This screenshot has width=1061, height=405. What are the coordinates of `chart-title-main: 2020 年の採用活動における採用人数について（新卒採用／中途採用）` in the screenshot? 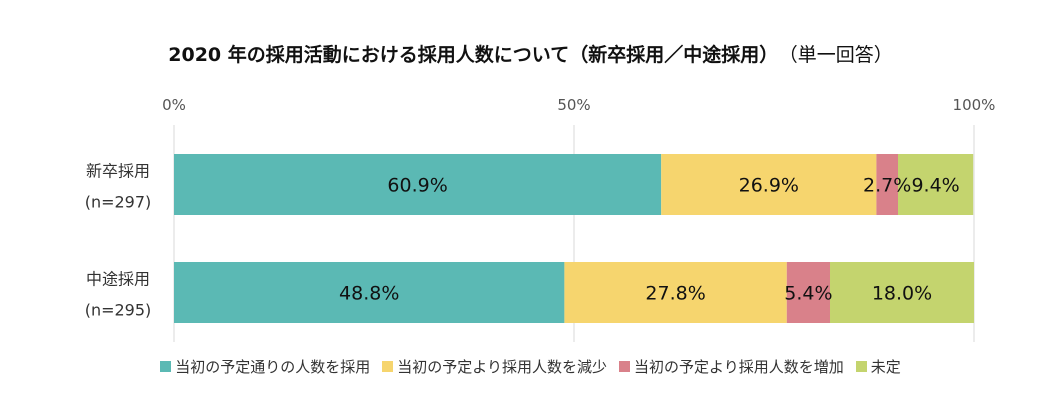 It's located at (473, 55).